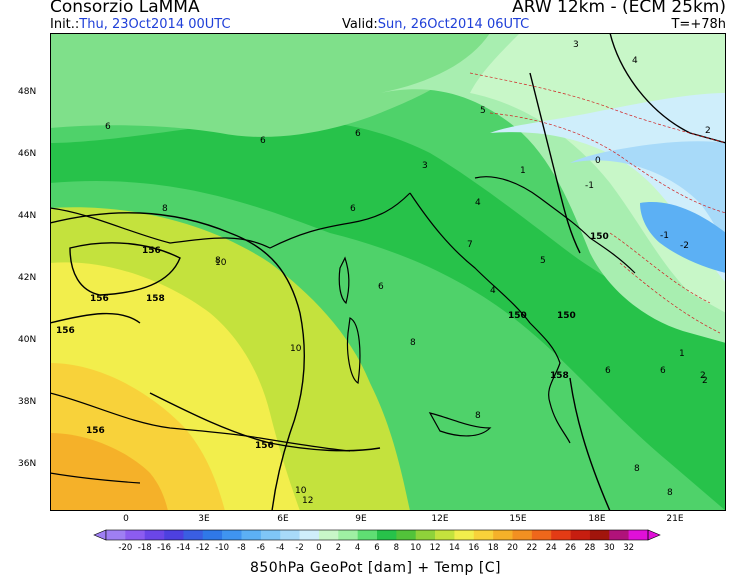 This screenshot has width=751, height=580. Describe the element at coordinates (698, 24) in the screenshot. I see `forecast-step: T=+78h` at that location.